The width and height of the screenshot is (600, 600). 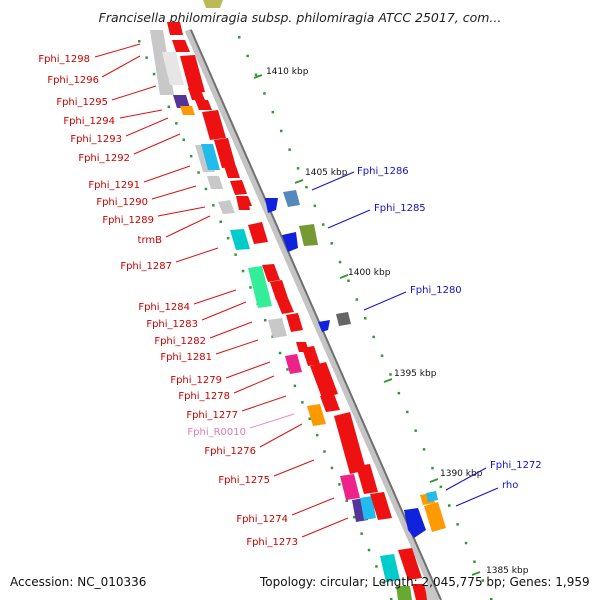 I want to click on gene-label-rho: rho, so click(x=510, y=485).